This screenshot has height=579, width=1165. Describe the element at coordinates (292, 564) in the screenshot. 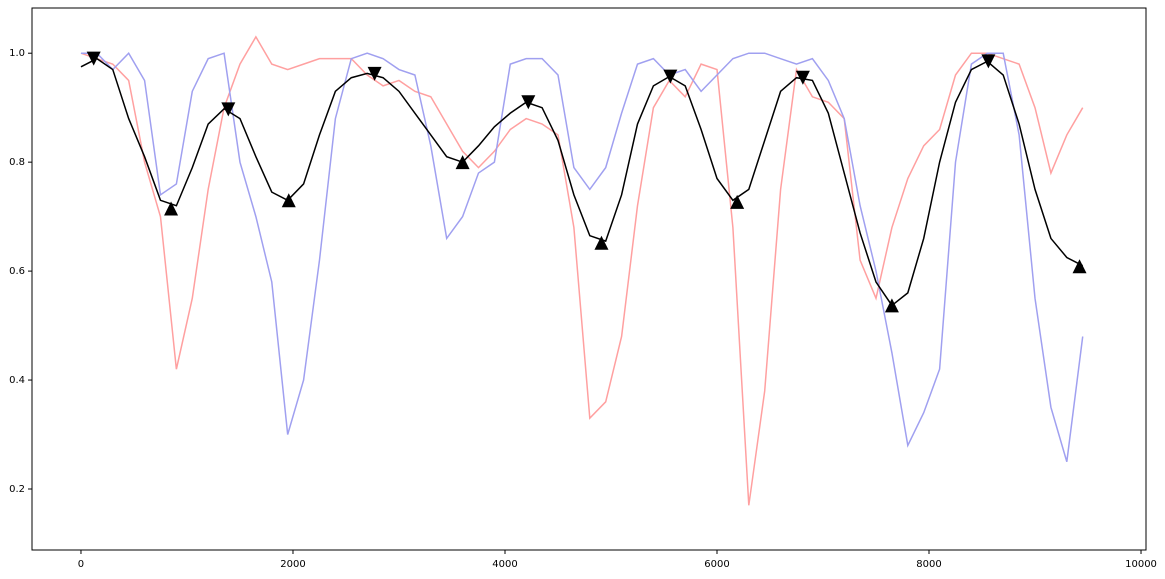

I see `x-tick-label: 2000` at that location.